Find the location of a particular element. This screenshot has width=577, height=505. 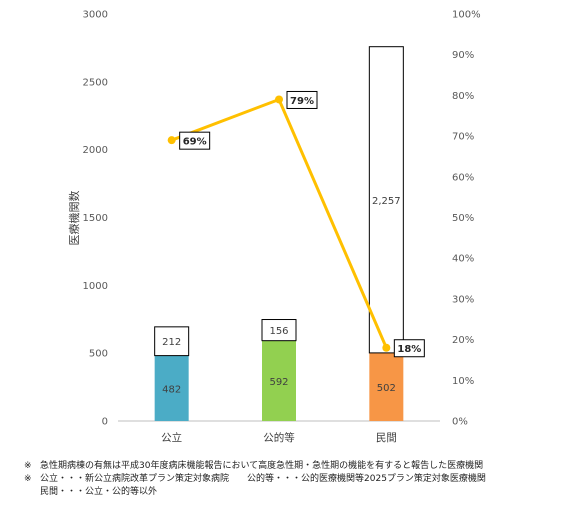

y2-tick-label: 50% is located at coordinates (463, 218).